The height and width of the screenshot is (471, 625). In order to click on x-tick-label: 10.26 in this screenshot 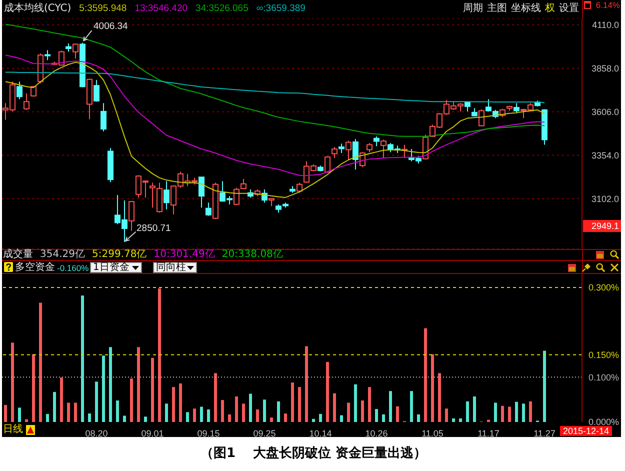, I will do `click(376, 433)`.